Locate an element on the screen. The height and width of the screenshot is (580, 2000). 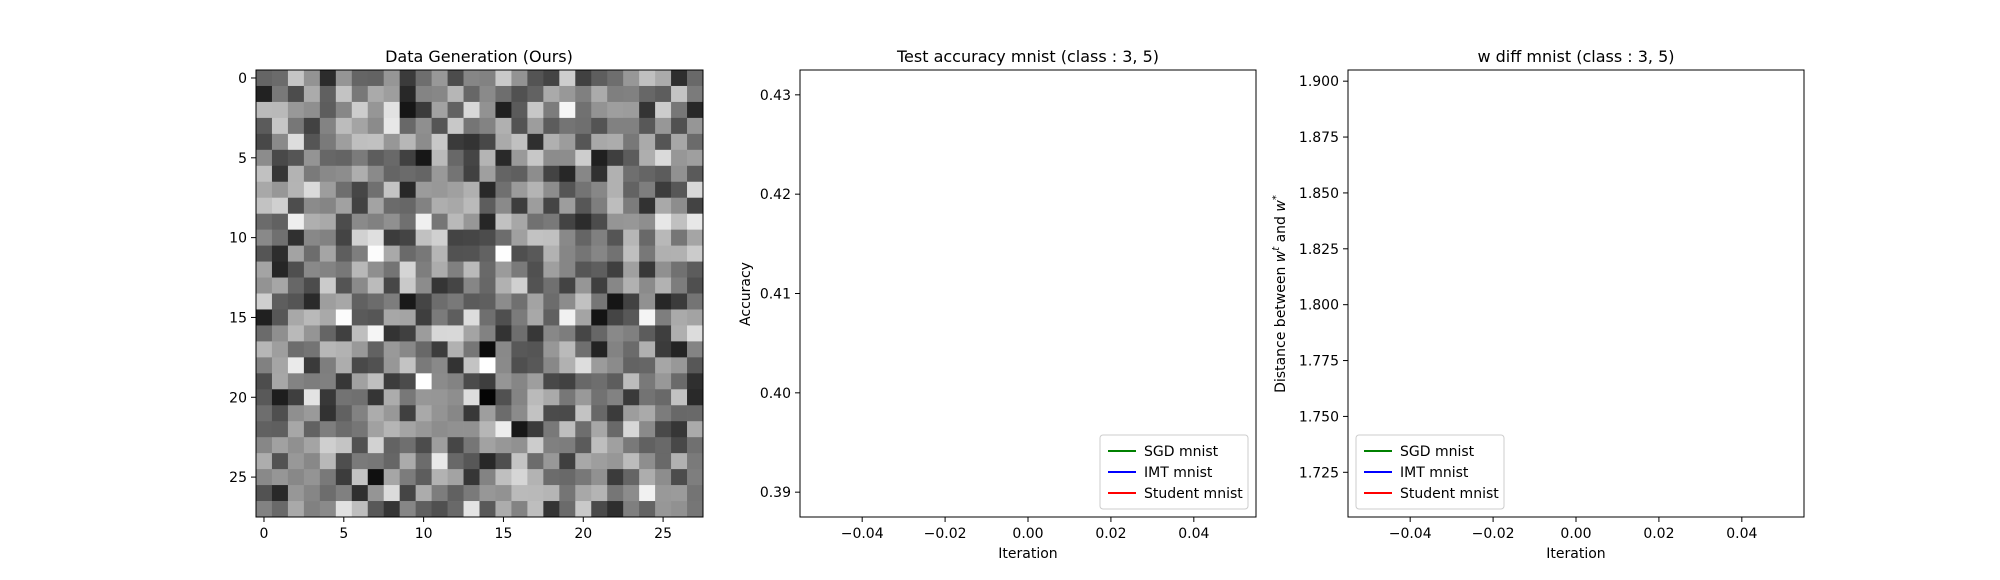
wdiff-y-tick-label: 1.900 is located at coordinates (1319, 82).